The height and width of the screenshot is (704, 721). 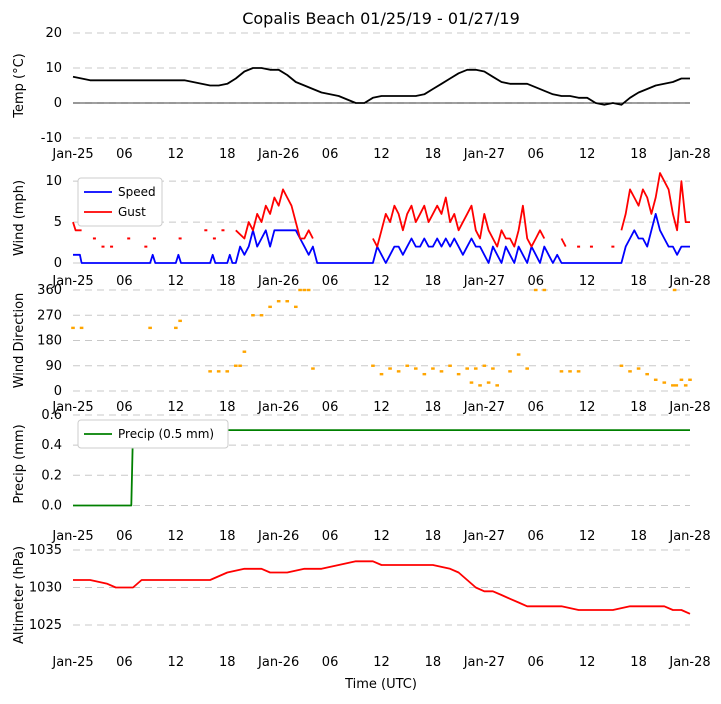 What do you see at coordinates (49, 341) in the screenshot?
I see `y-tick-label: 180` at bounding box center [49, 341].